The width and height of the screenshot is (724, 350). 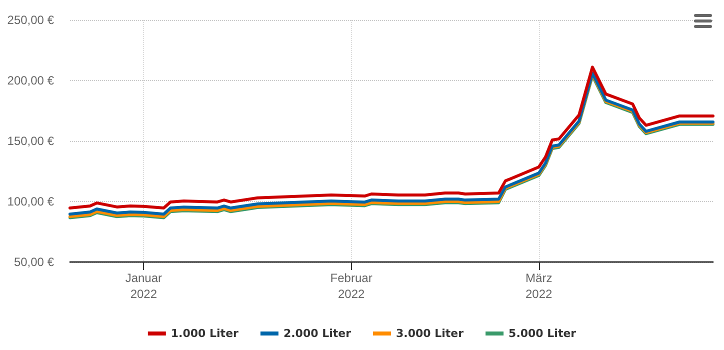 What do you see at coordinates (317, 333) in the screenshot?
I see `legend-label: 2.000 Liter` at bounding box center [317, 333].